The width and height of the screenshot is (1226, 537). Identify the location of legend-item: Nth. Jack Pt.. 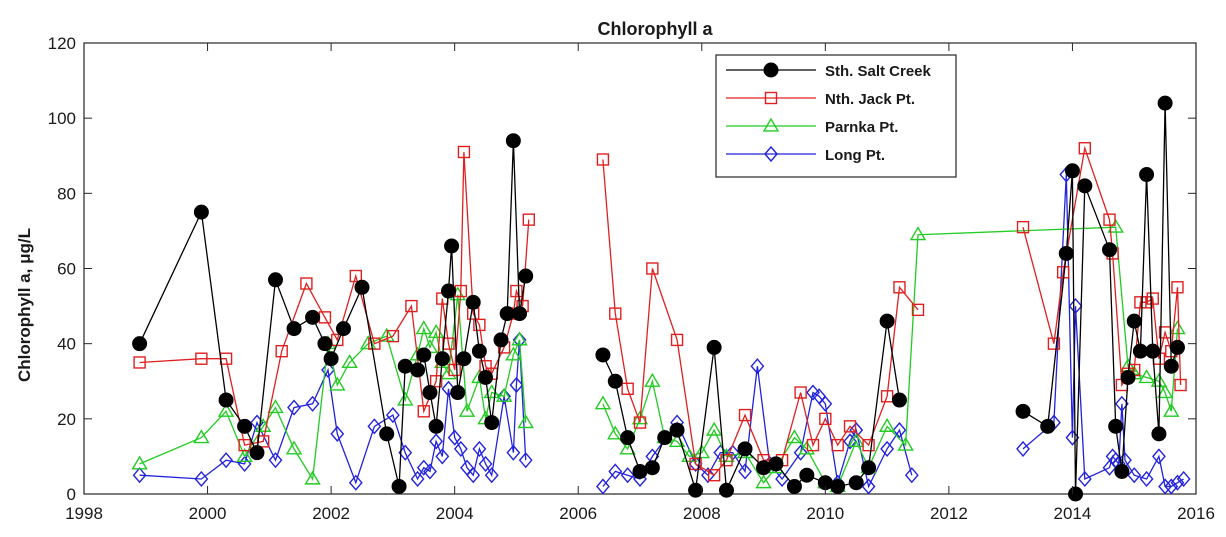
(820, 99).